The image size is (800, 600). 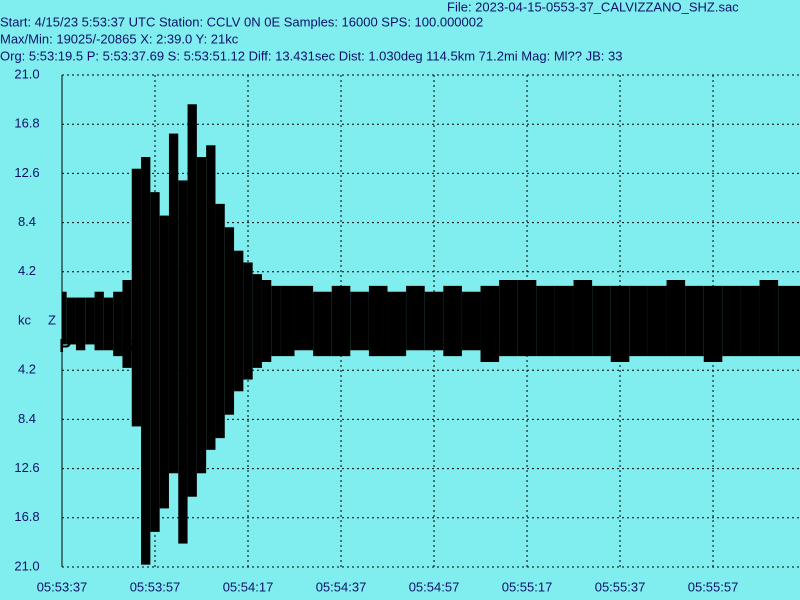 I want to click on x-tick-label: 05:54:17, so click(x=248, y=586).